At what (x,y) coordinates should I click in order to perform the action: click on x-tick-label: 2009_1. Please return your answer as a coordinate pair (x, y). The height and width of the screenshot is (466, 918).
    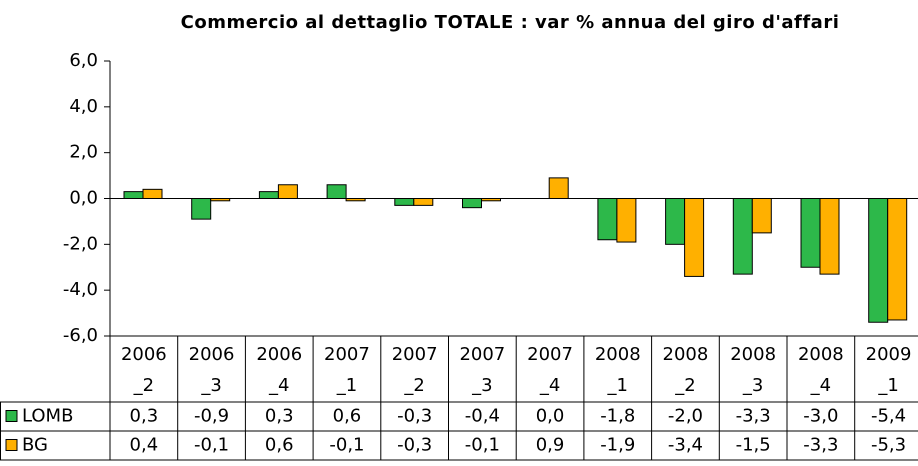
    Looking at the image, I should click on (888, 370).